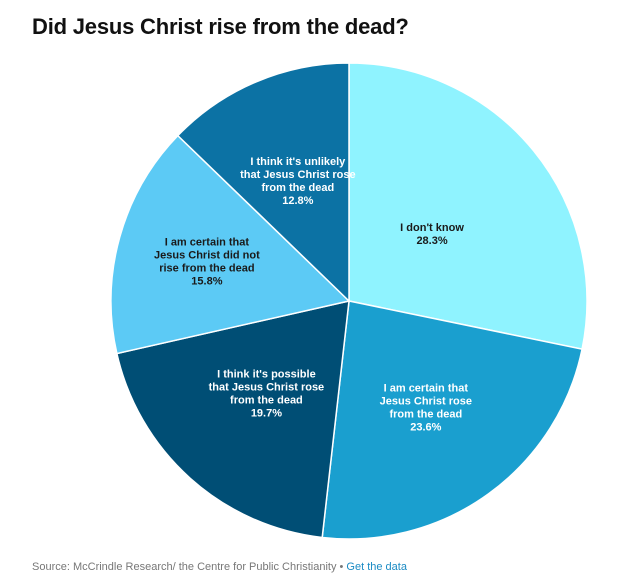 The height and width of the screenshot is (587, 621). I want to click on slice-value-label: 12.8%, so click(297, 201).